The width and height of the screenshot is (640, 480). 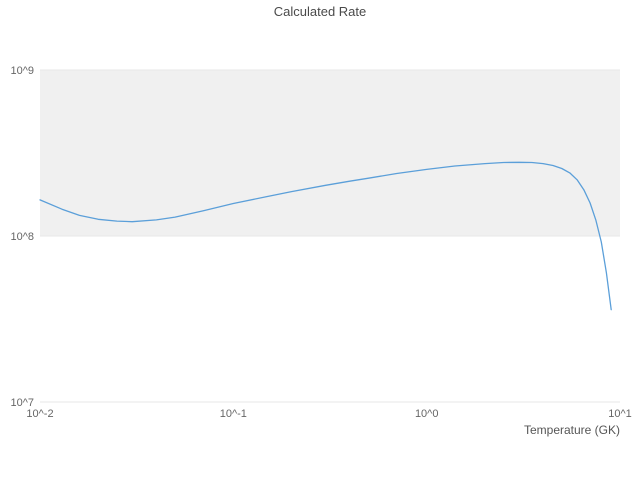 What do you see at coordinates (427, 414) in the screenshot?
I see `x-tick-label: 10^0` at bounding box center [427, 414].